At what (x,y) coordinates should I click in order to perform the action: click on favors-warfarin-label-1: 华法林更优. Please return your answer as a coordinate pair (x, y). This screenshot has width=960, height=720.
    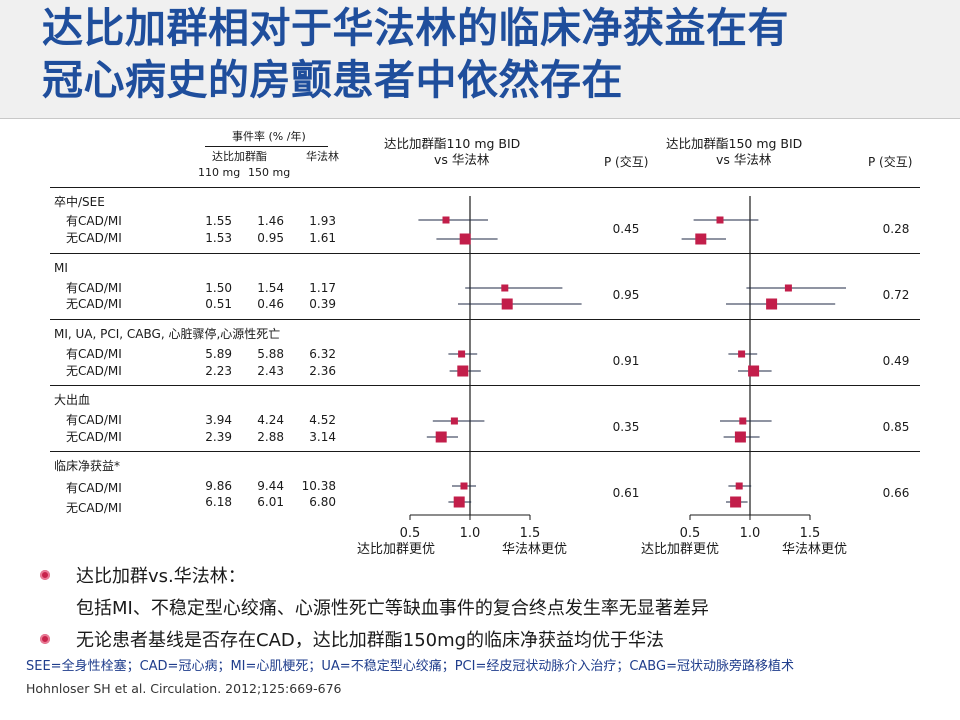
    Looking at the image, I should click on (535, 549).